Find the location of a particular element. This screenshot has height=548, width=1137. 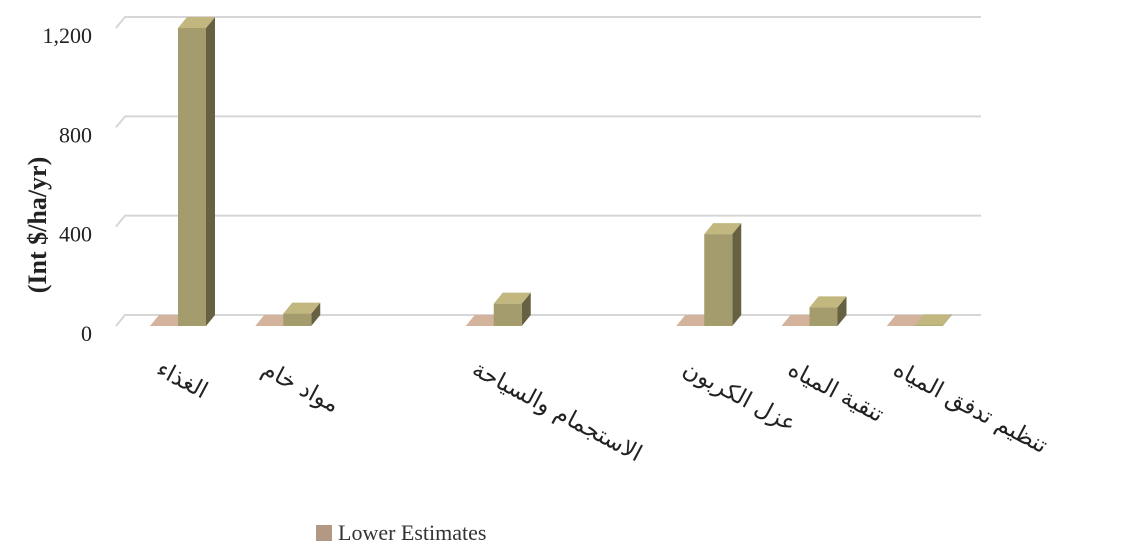

x-tick-label: الاستجمام والسياحة is located at coordinates (557, 411).